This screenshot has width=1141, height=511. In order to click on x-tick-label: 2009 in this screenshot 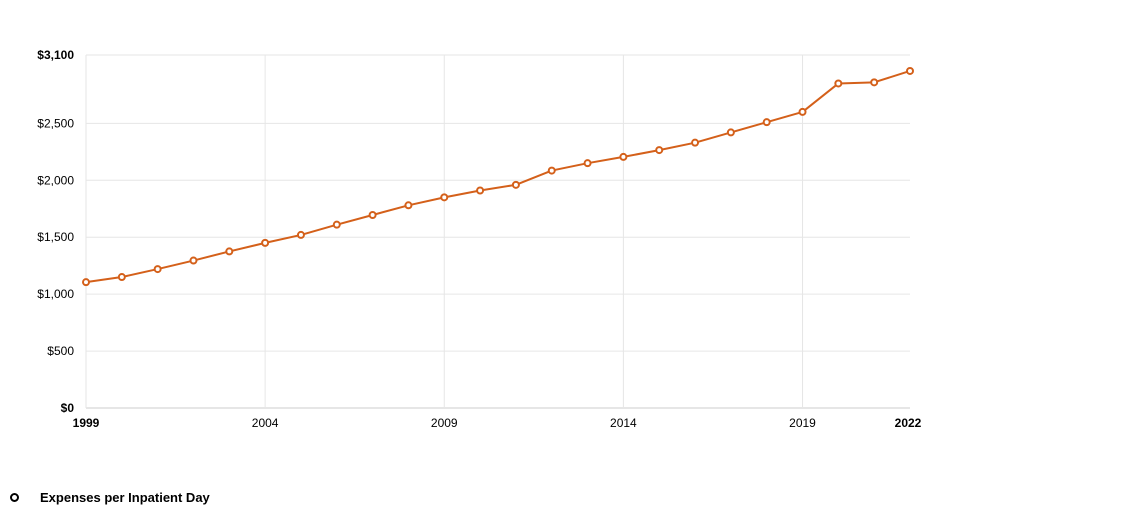, I will do `click(444, 423)`.